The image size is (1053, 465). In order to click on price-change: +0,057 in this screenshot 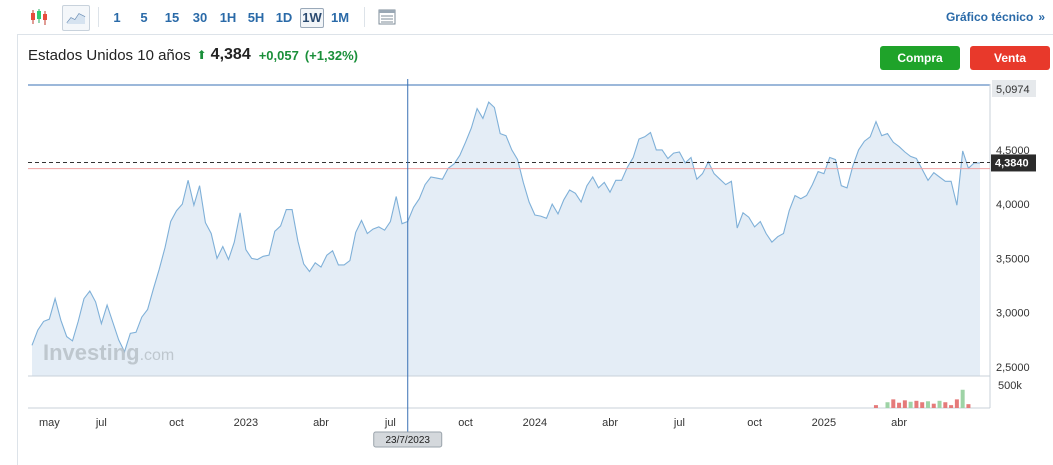, I will do `click(278, 55)`.